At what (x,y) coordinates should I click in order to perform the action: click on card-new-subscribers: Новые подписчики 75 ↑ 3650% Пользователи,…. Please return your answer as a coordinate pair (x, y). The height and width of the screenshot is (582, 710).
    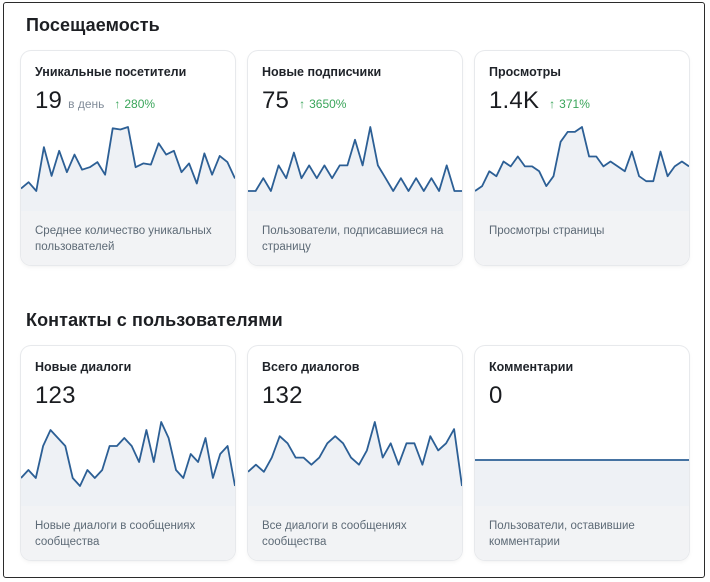
    Looking at the image, I should click on (355, 158).